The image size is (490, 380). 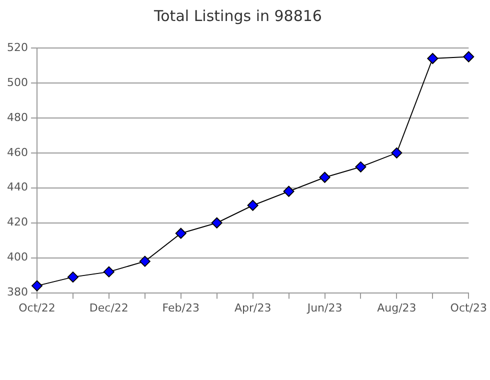 I want to click on x-tick-label: Aug/23, so click(x=396, y=307).